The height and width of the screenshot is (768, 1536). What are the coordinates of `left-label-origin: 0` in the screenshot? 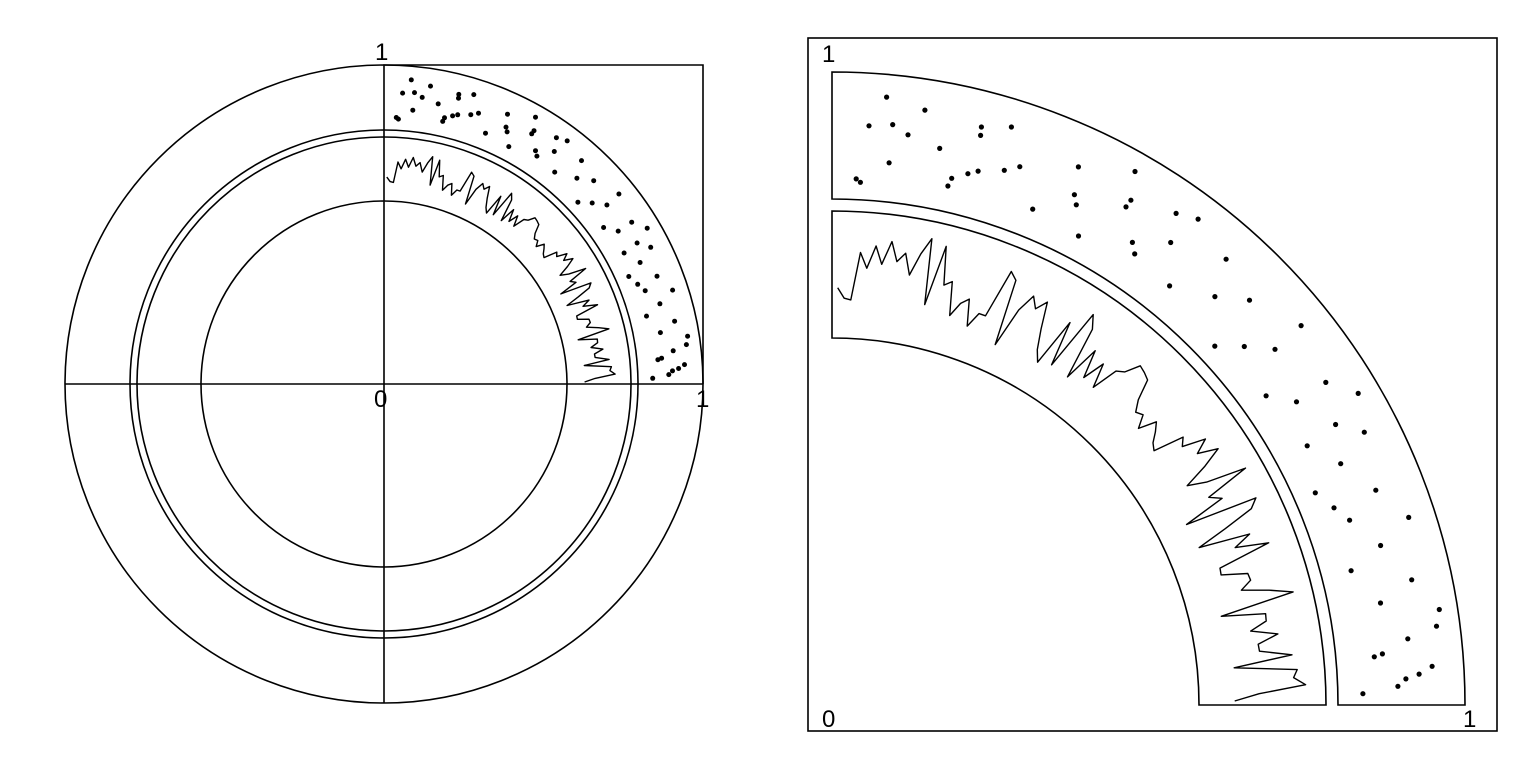 It's located at (380, 399).